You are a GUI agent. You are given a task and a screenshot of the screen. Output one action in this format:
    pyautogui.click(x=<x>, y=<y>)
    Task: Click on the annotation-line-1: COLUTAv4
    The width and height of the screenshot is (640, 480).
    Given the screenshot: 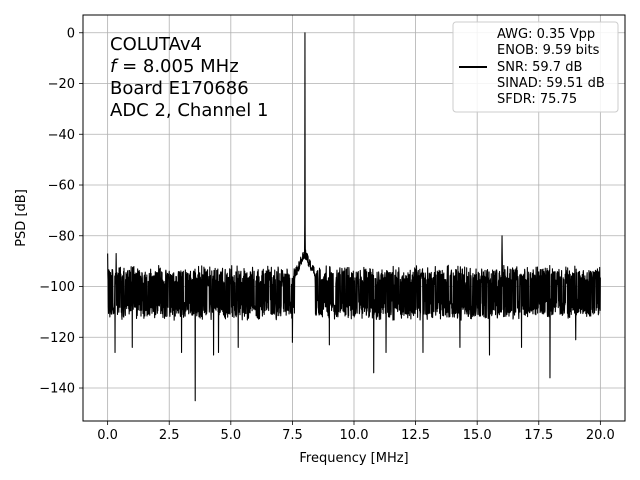 What is the action you would take?
    pyautogui.click(x=156, y=44)
    